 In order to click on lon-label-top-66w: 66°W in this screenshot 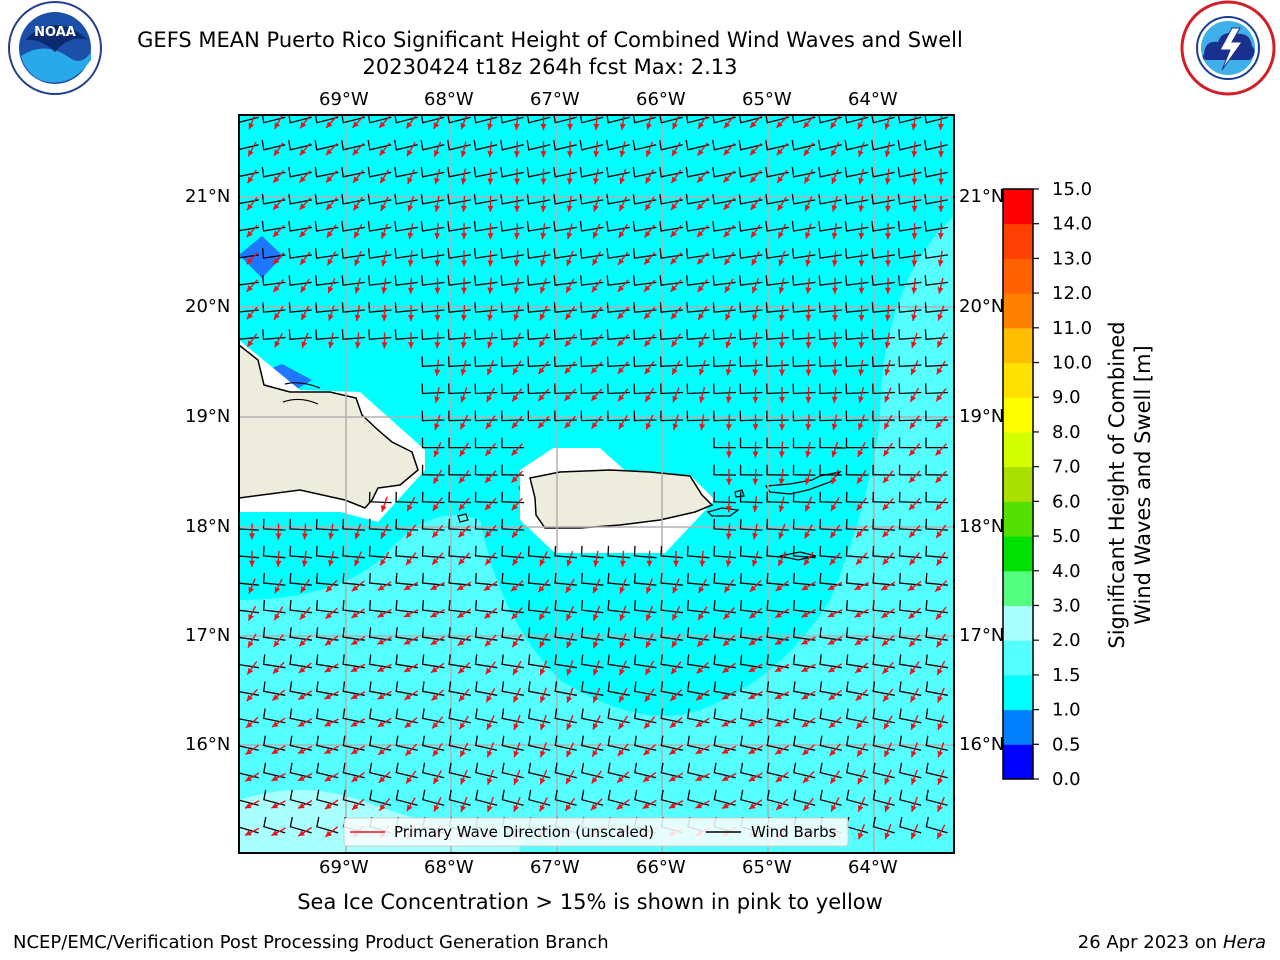, I will do `click(661, 99)`.